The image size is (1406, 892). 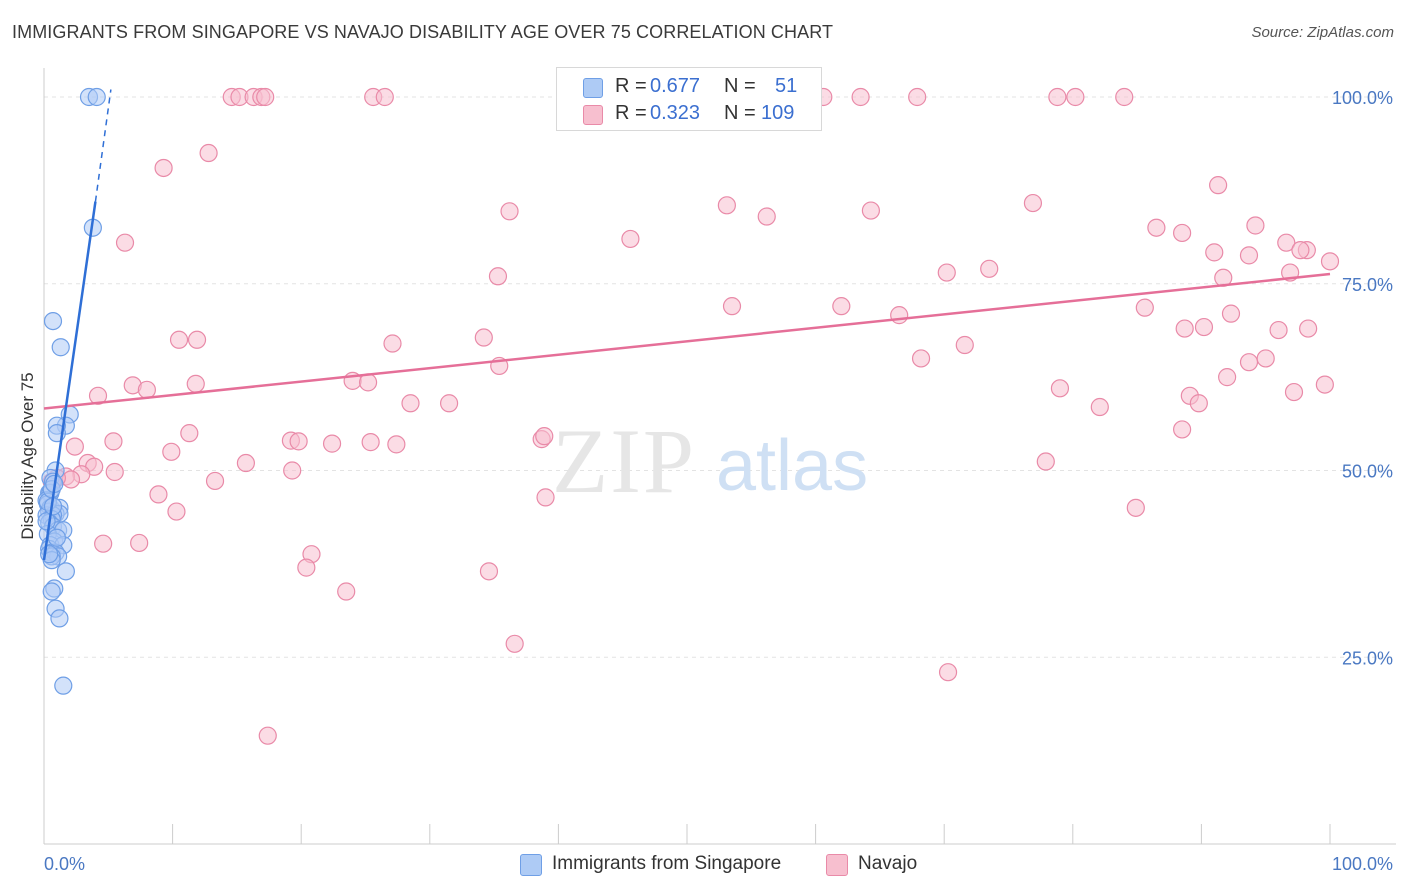 I want to click on legend-r-value: 0.323, so click(x=675, y=113).